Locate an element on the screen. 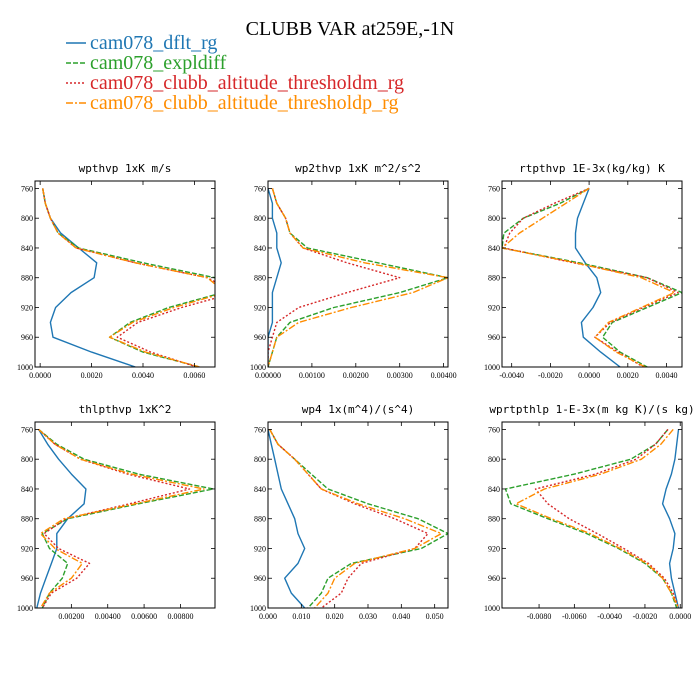 This screenshot has width=700, height=700. legend-label: cam078_clubb_altitude_thresholdp_rg is located at coordinates (244, 103).